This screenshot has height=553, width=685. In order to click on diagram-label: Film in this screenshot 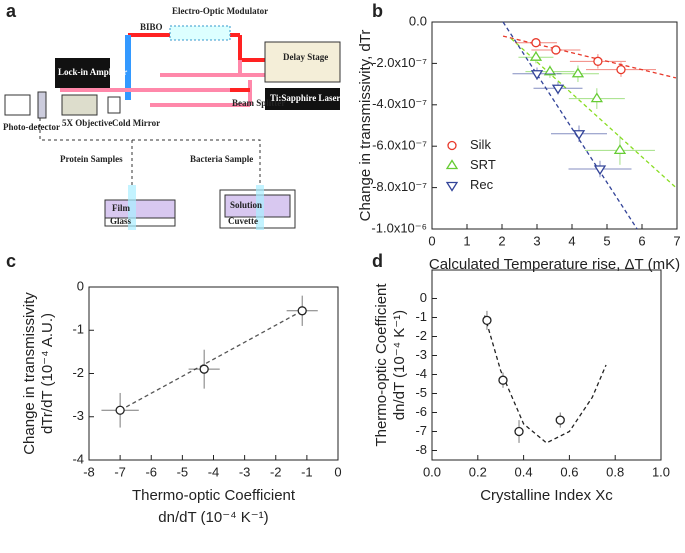, I will do `click(121, 208)`.